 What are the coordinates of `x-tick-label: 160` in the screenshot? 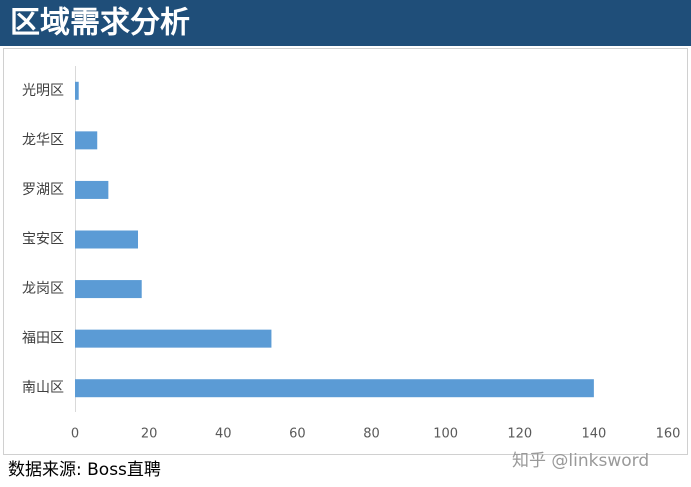 It's located at (668, 434).